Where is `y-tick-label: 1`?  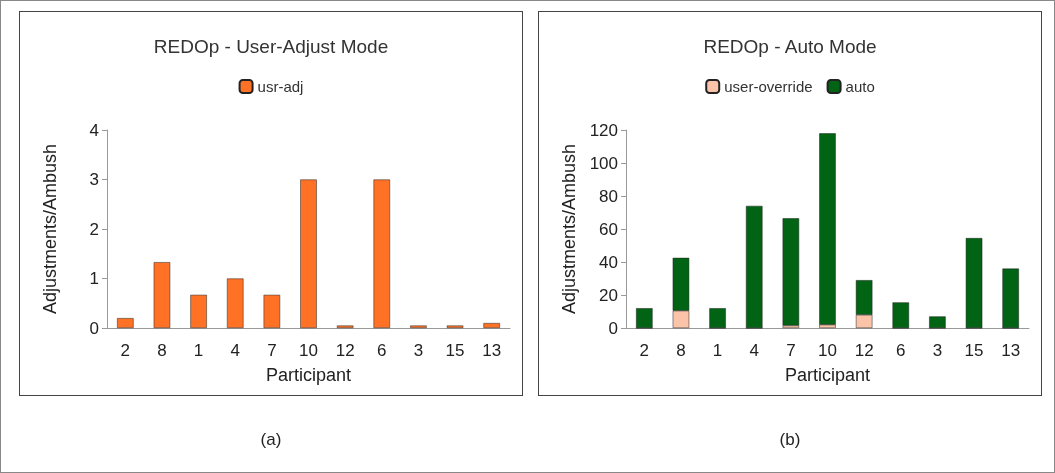
y-tick-label: 1 is located at coordinates (94, 278).